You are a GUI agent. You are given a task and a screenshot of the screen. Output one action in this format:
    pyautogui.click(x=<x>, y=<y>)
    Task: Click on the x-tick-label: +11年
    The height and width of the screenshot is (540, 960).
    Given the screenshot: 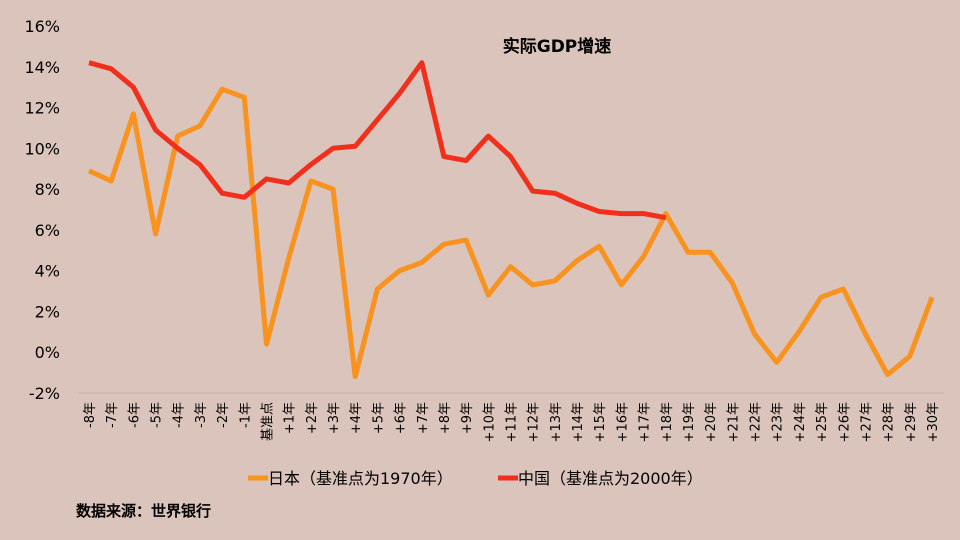 What is the action you would take?
    pyautogui.click(x=512, y=422)
    